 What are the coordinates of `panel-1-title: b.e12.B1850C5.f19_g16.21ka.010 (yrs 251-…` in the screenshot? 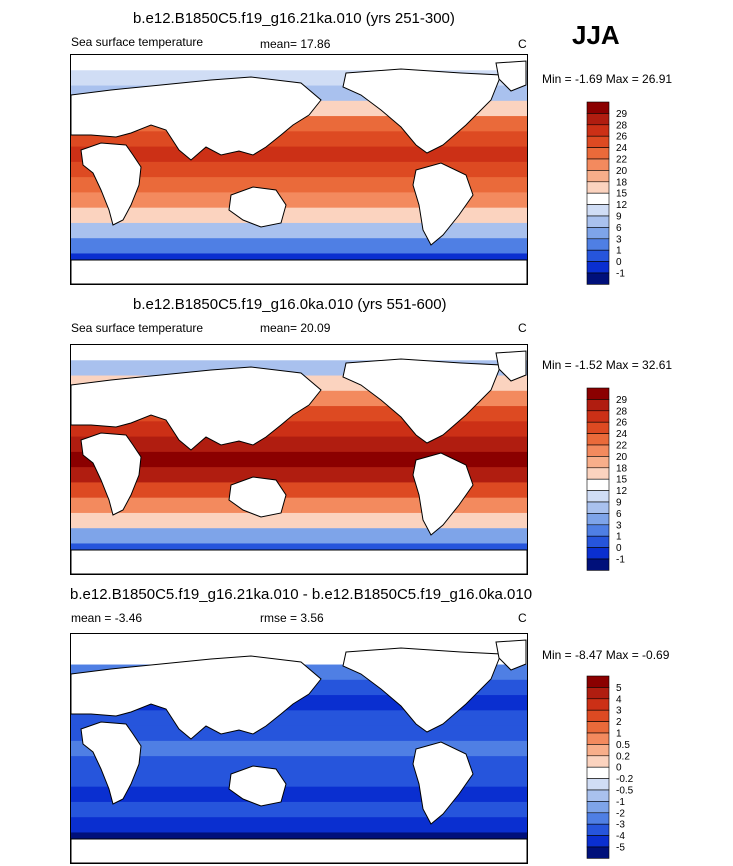 It's located at (294, 18).